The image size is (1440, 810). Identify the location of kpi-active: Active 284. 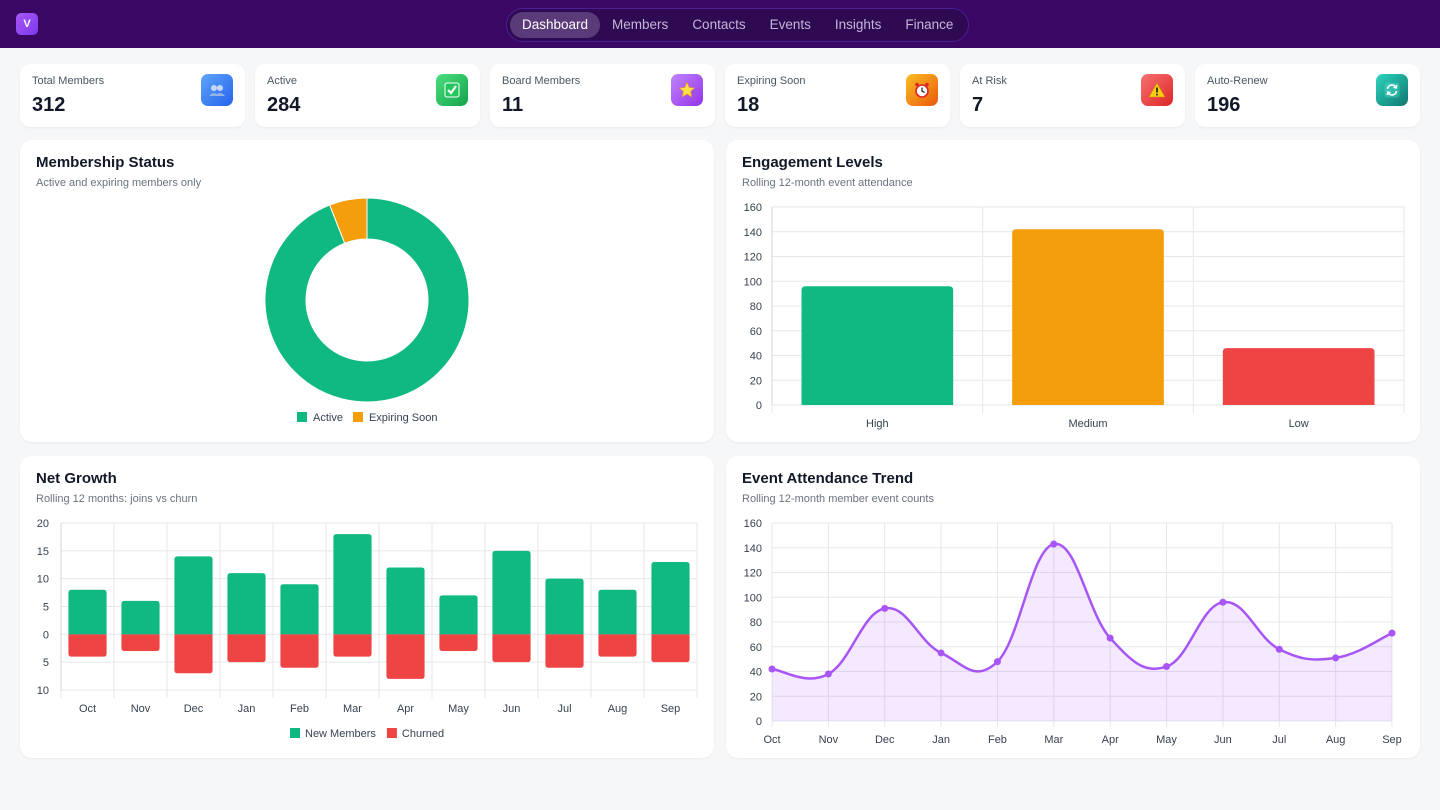
(367, 95).